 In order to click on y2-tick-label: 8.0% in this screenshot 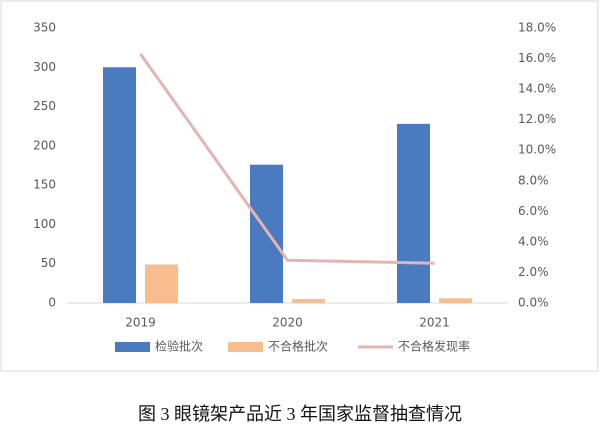, I will do `click(533, 180)`.